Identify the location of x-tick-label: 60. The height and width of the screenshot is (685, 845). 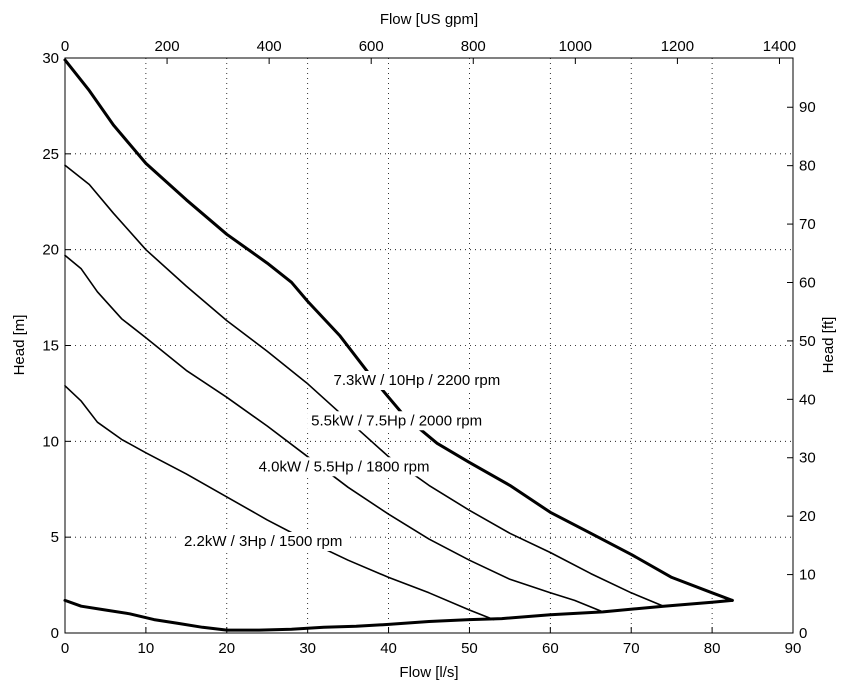
(550, 648).